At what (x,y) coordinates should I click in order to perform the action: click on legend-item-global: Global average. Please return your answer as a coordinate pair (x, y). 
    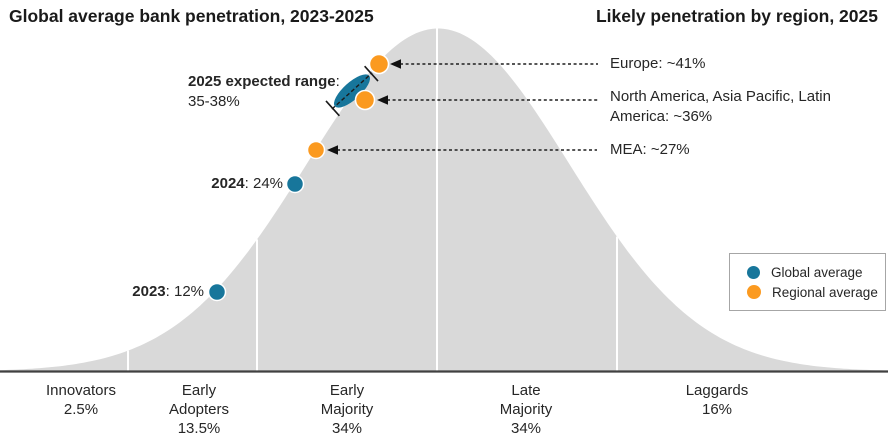
    Looking at the image, I should click on (816, 272).